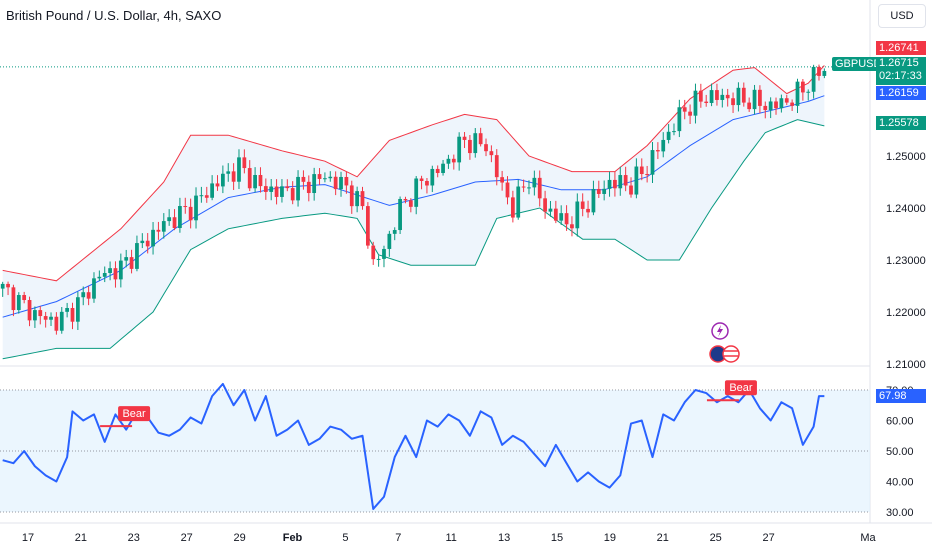 This screenshot has width=932, height=550. I want to click on rsi-value-tag: 67.98, so click(901, 396).